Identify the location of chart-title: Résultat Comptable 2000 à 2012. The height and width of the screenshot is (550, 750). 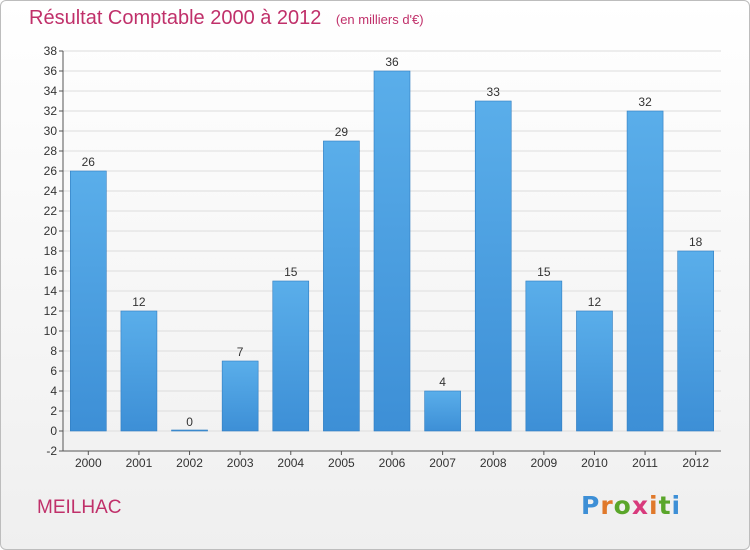
(175, 18).